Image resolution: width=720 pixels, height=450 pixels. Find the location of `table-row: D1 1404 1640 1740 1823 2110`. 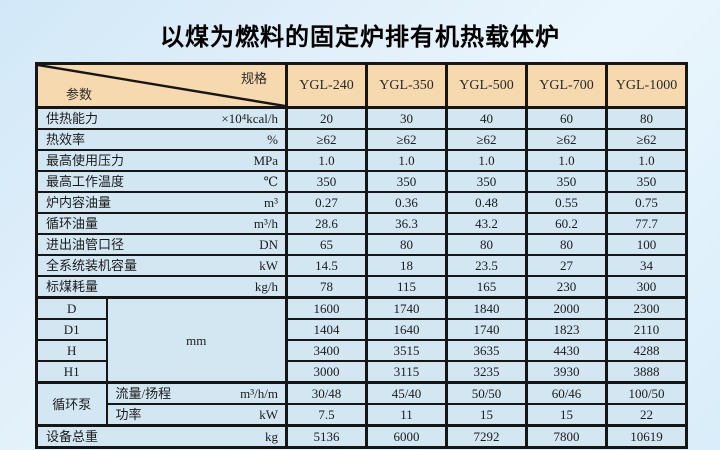

table-row: D1 1404 1640 1740 1823 2110 is located at coordinates (361, 329).